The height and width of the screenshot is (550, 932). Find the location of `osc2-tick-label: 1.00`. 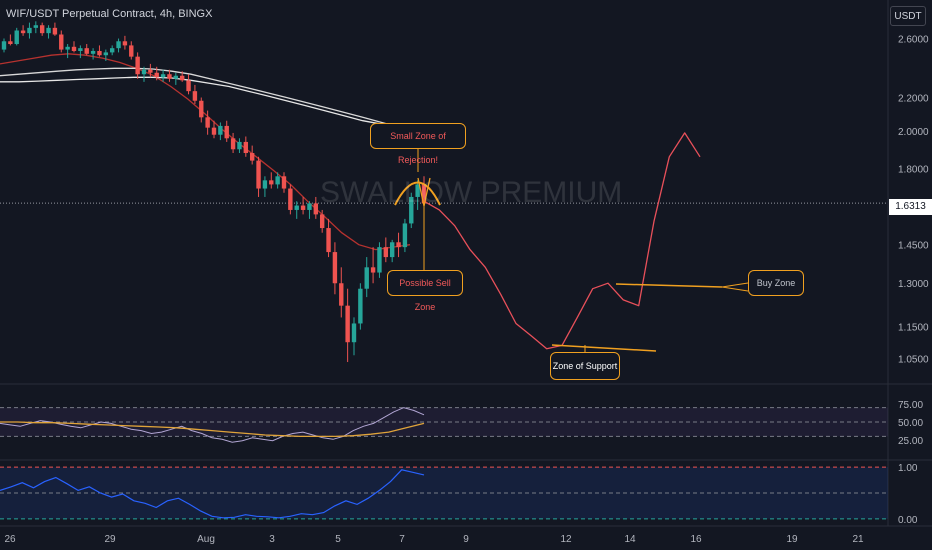

osc2-tick-label: 1.00 is located at coordinates (908, 468).